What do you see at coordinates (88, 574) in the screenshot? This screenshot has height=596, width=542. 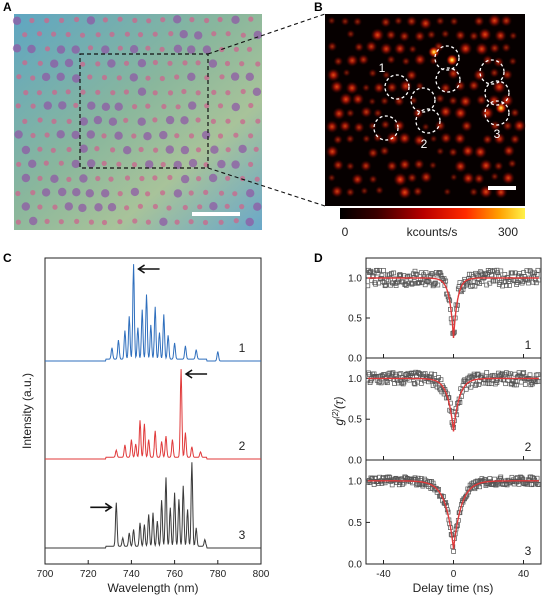 I see `spectra-x-tick-label: 720` at bounding box center [88, 574].